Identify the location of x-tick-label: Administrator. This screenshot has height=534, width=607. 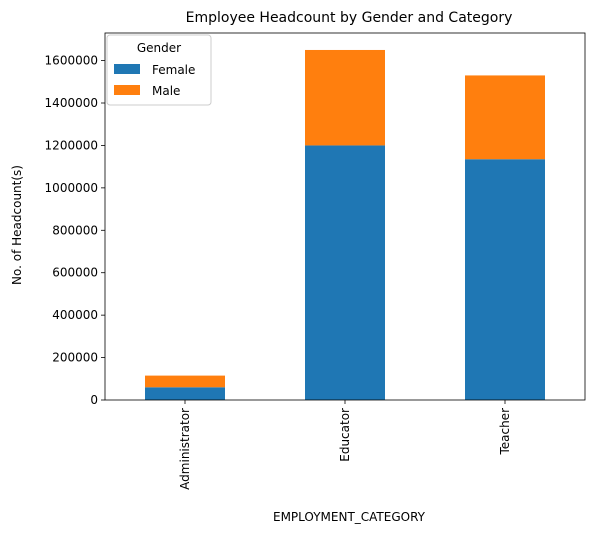
(185, 449).